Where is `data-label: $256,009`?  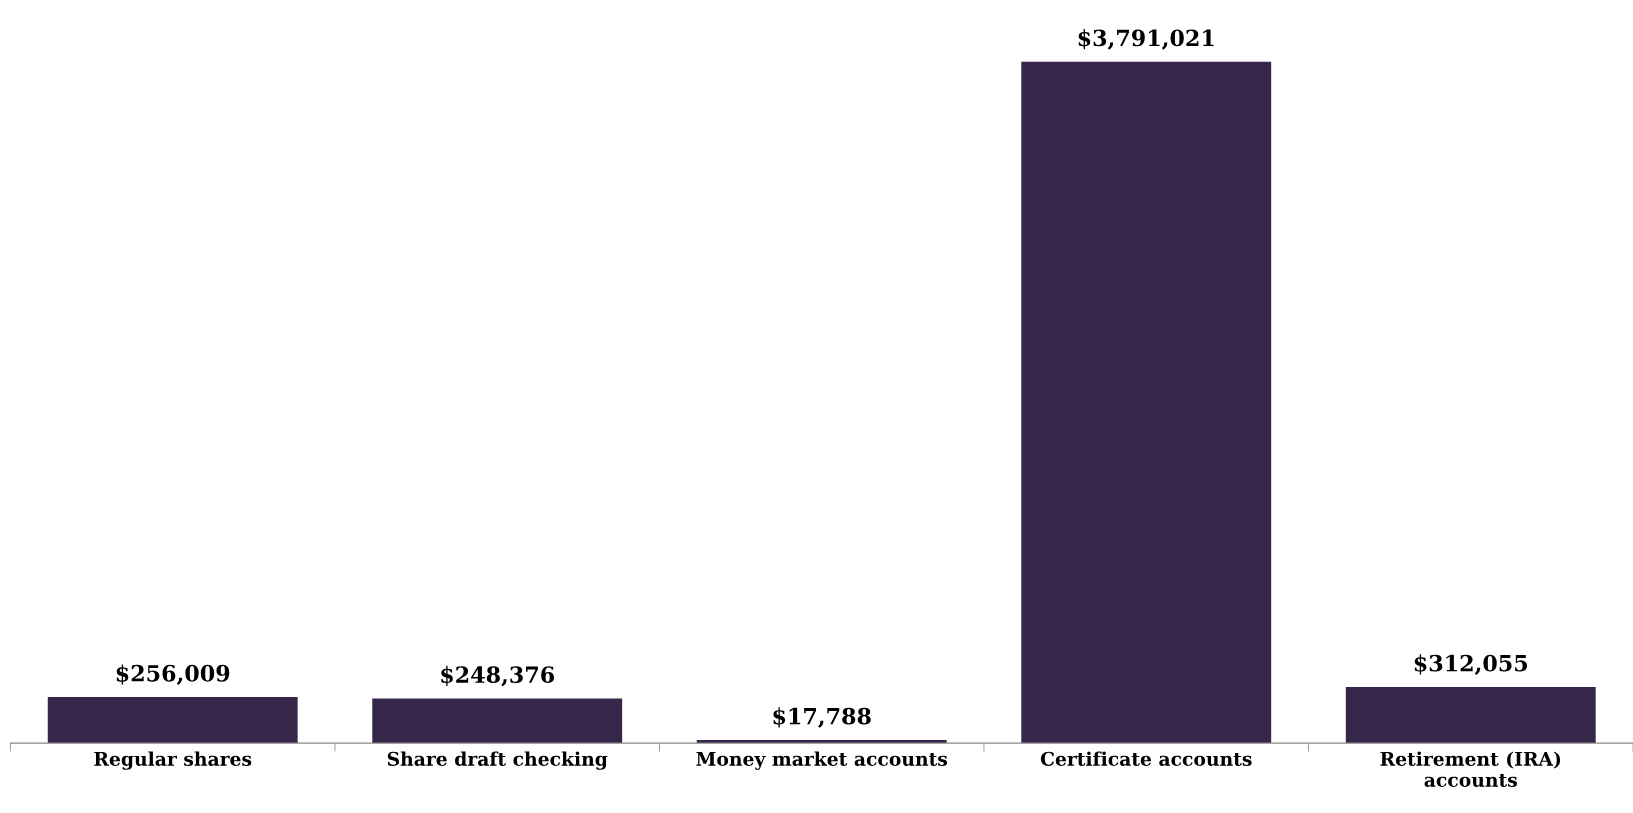
data-label: $256,009 is located at coordinates (173, 674).